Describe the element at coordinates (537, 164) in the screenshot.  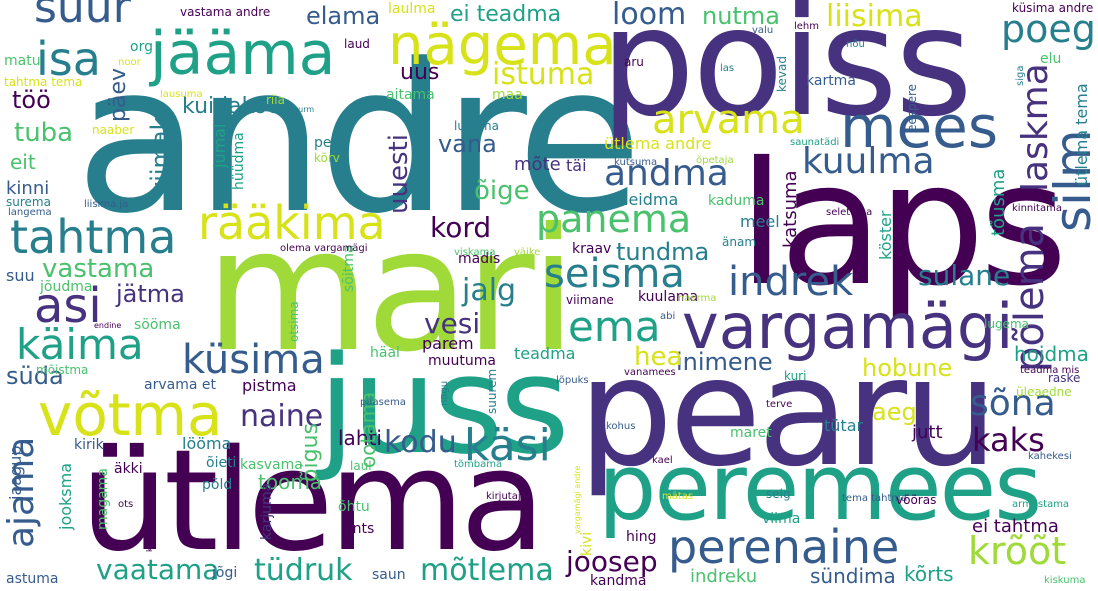
I see `word-mote: mõte` at that location.